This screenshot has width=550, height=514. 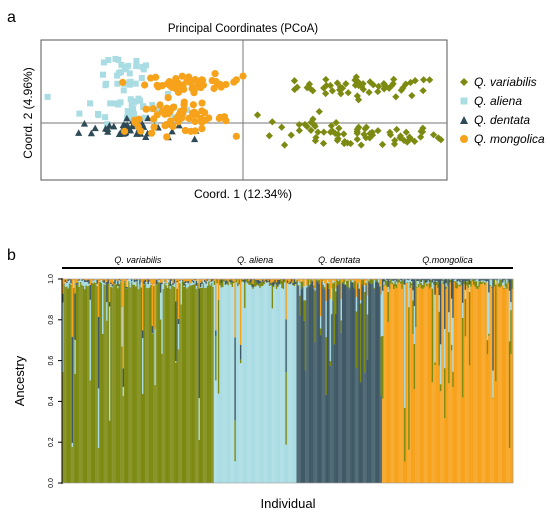 I want to click on legend-label-dentata: Q. dentata, so click(x=502, y=120).